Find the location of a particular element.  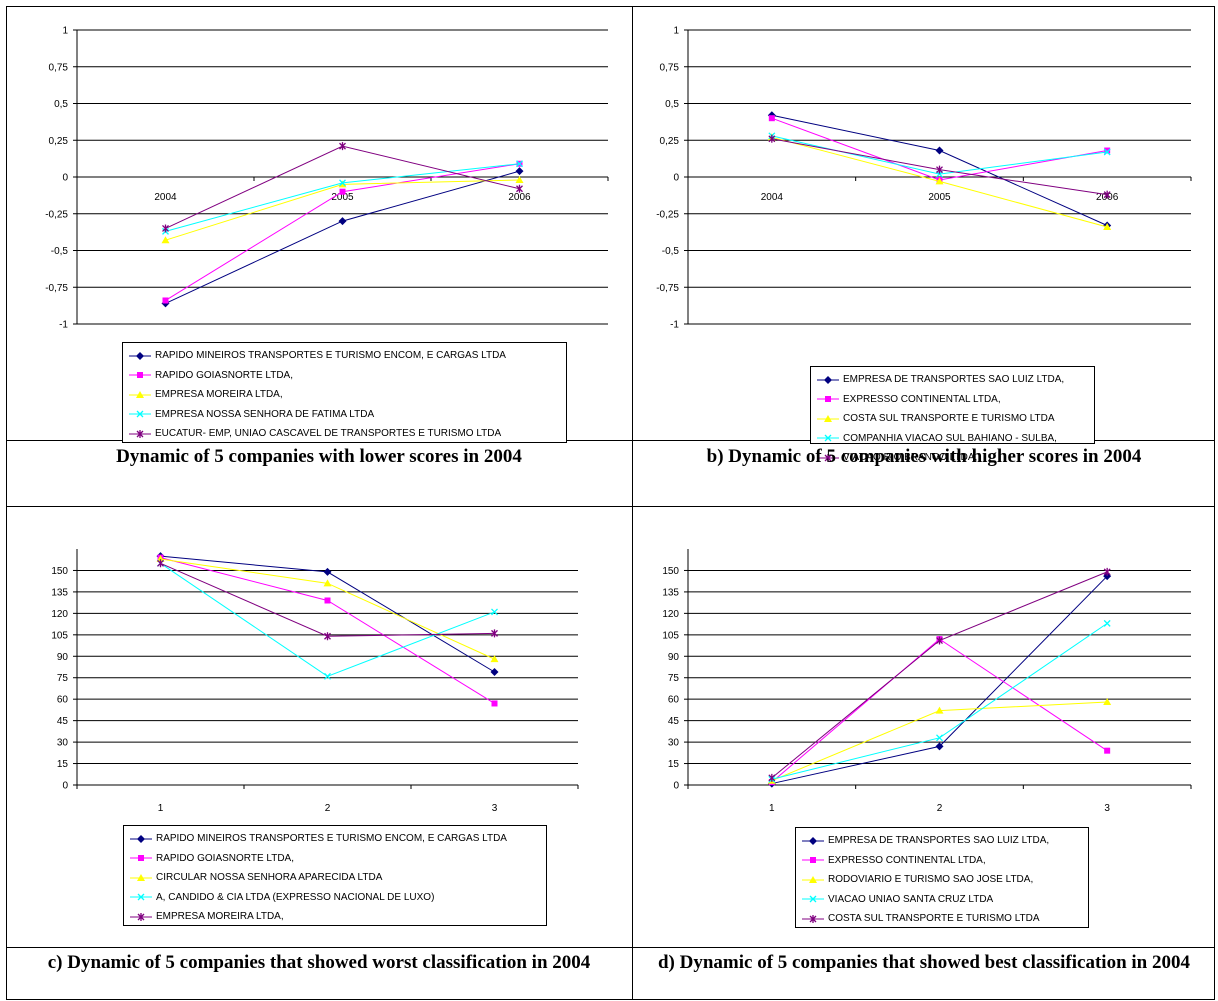

legend-label: COMPANHIA VIACAO SUL BAHIANO - SULBA, is located at coordinates (950, 438).